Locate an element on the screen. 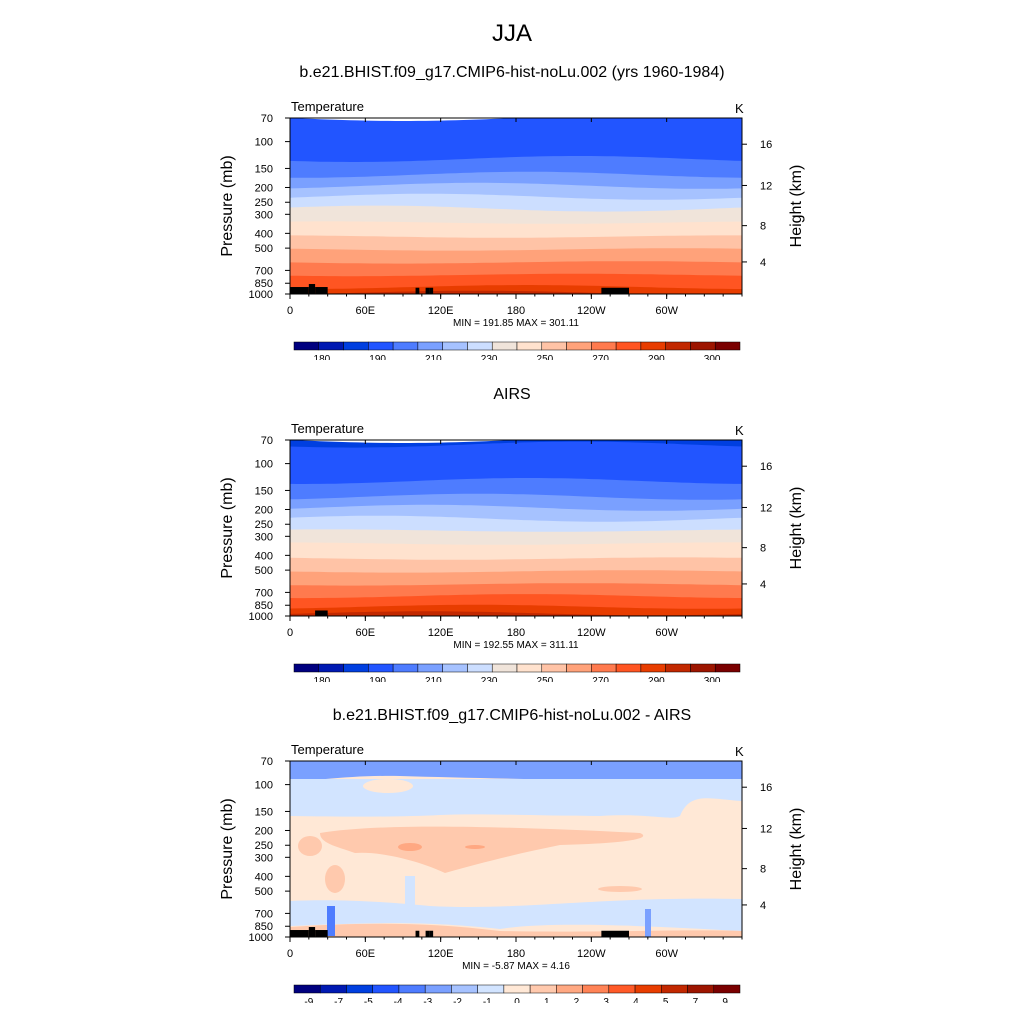 This screenshot has width=1024, height=1024. temperature-band is located at coordinates (516, 613).